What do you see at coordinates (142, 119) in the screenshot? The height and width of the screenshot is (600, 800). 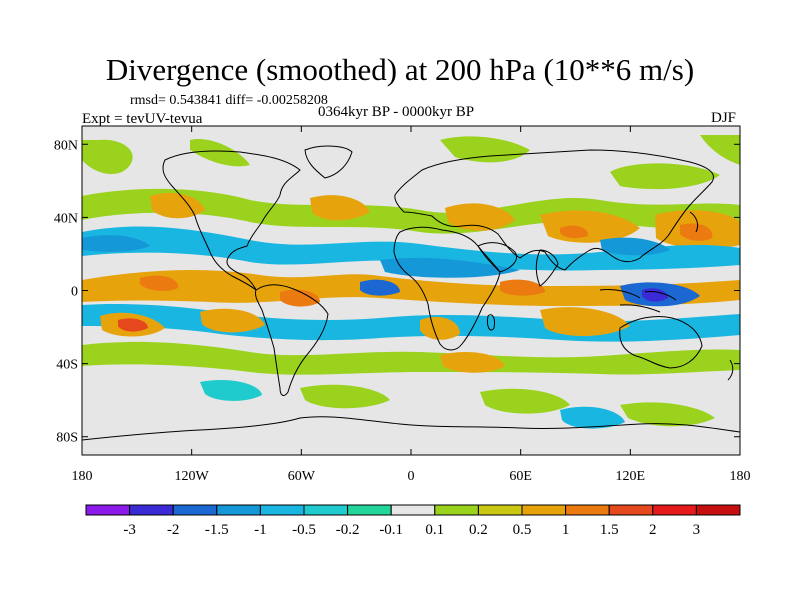 I see `experiment-label: Expt = tevUV-tevua` at bounding box center [142, 119].